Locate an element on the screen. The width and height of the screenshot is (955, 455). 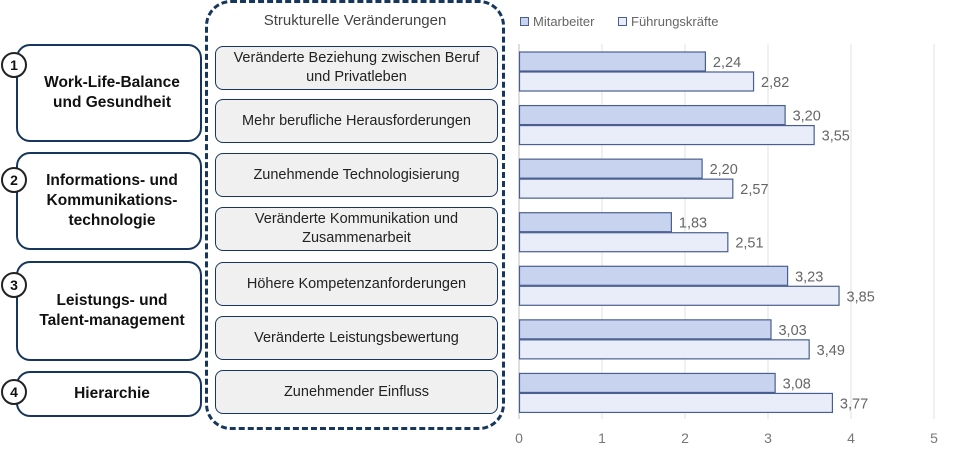
change-label: Höhere Kompetenzanforderungen is located at coordinates (356, 283).